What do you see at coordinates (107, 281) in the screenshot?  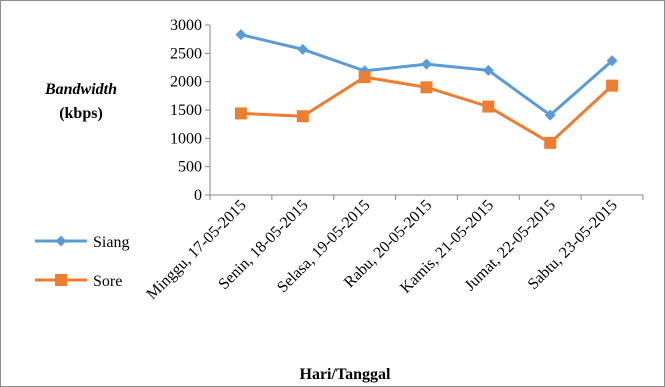 I see `legend-label-sore: Sore` at bounding box center [107, 281].